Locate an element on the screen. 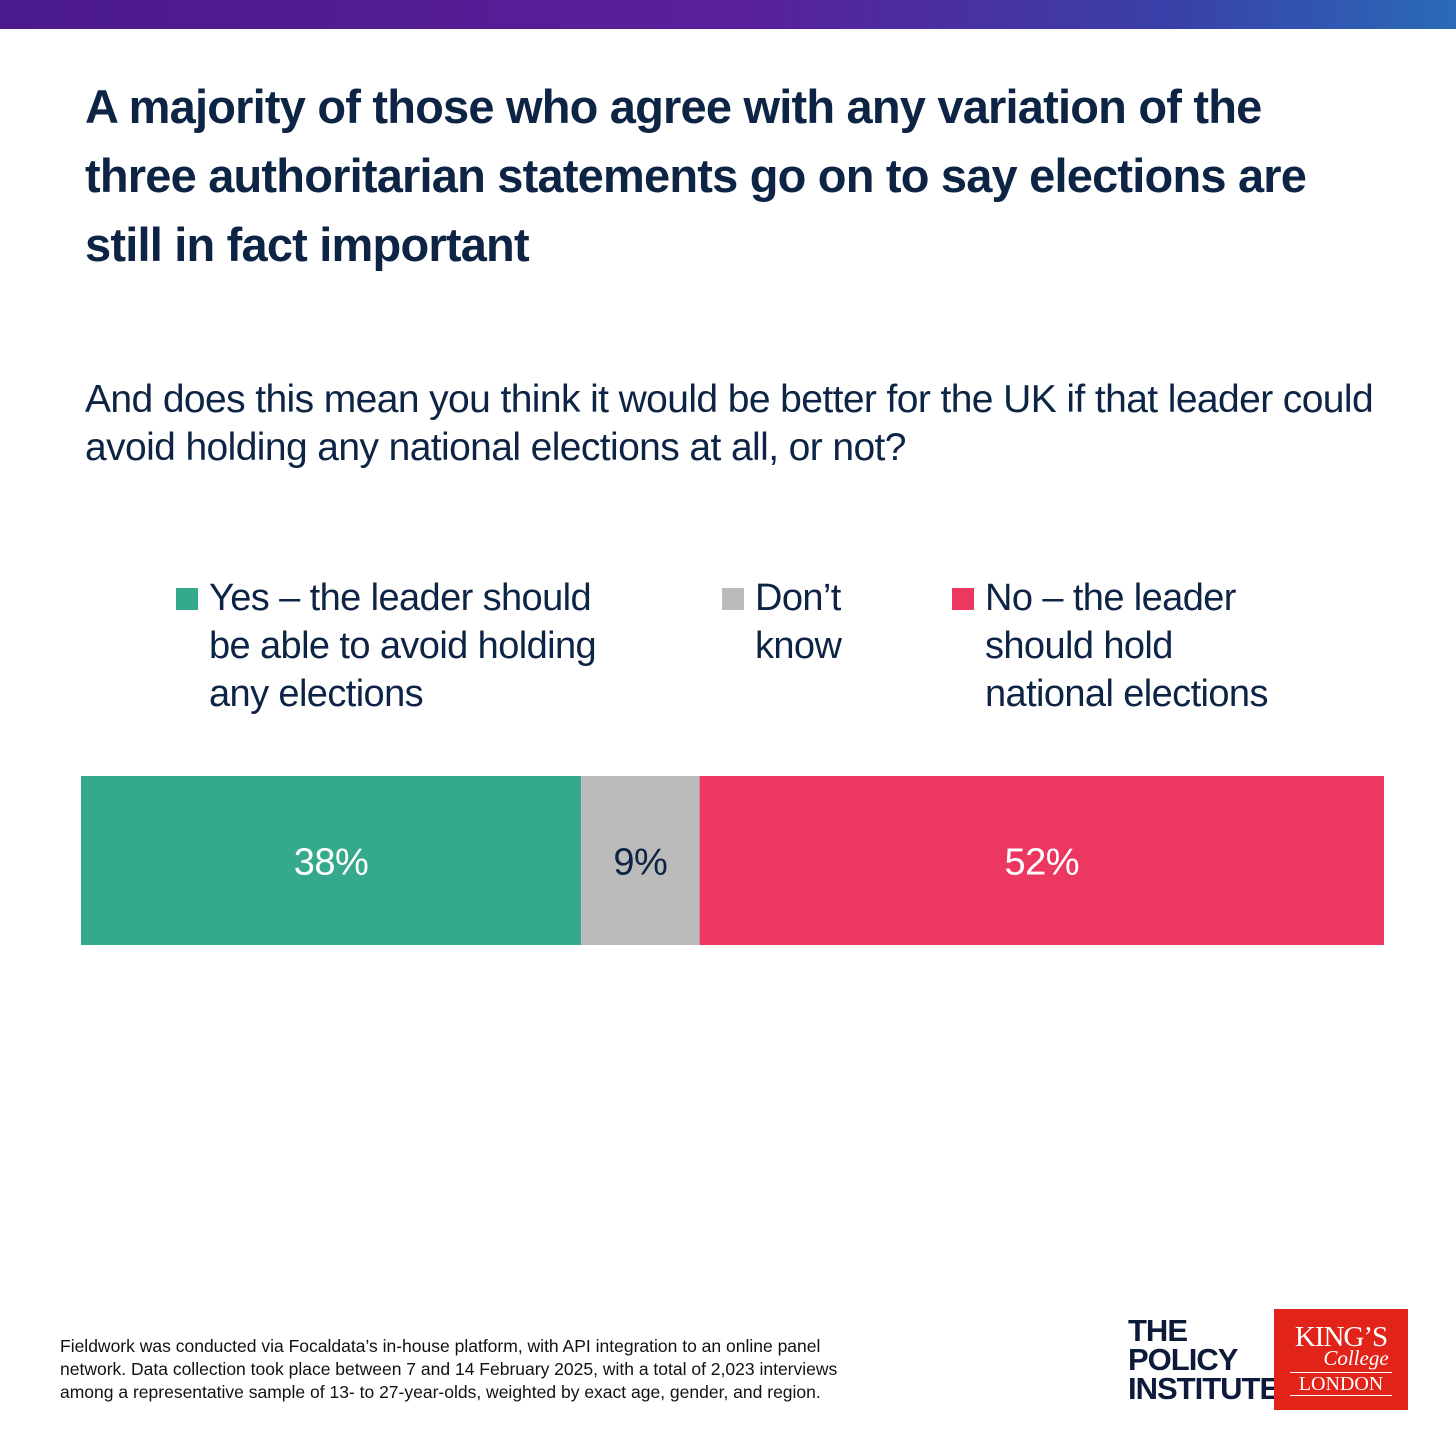  chart: 38% 9% 52% is located at coordinates (732, 860).